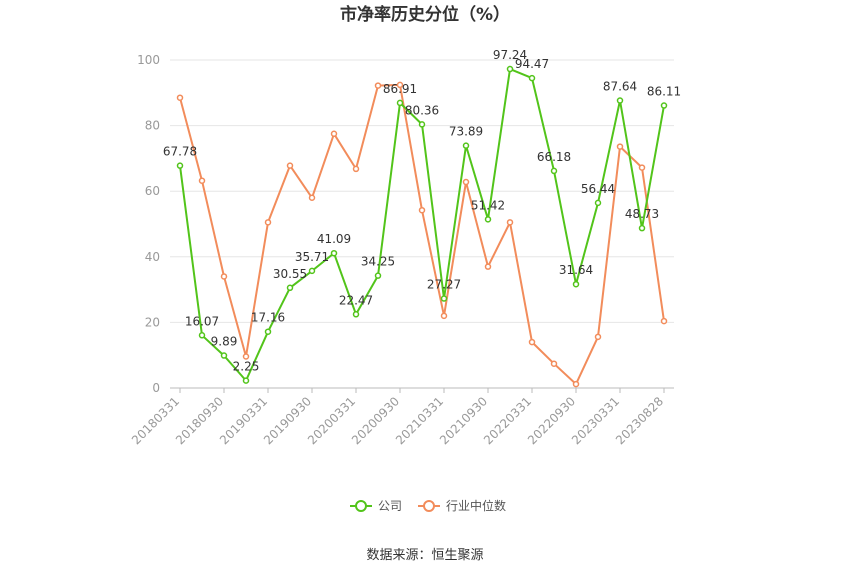  I want to click on data-label: 2.25, so click(246, 367).